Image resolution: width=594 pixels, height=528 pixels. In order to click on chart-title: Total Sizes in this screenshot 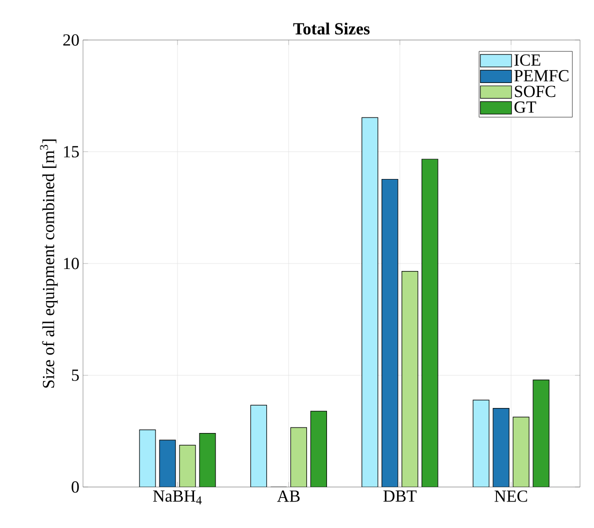, I will do `click(331, 28)`.